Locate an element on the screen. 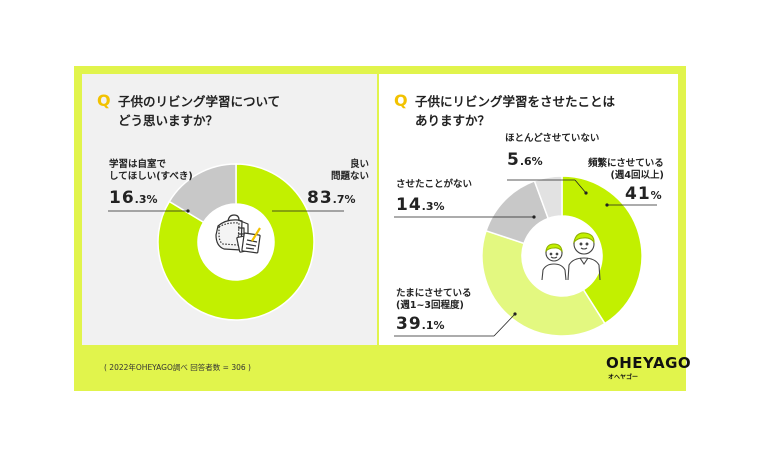 The height and width of the screenshot is (456, 760). slice-percent-frequently: 41% is located at coordinates (643, 194).